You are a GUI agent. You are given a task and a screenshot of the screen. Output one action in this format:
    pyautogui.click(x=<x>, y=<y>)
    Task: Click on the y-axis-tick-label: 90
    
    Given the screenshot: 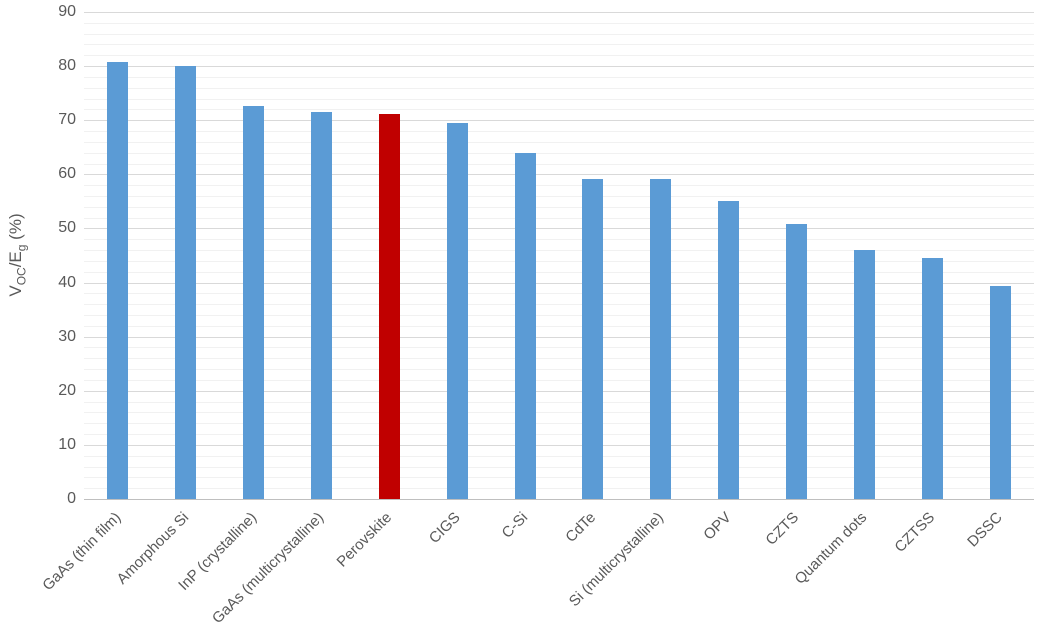 What is the action you would take?
    pyautogui.click(x=67, y=11)
    